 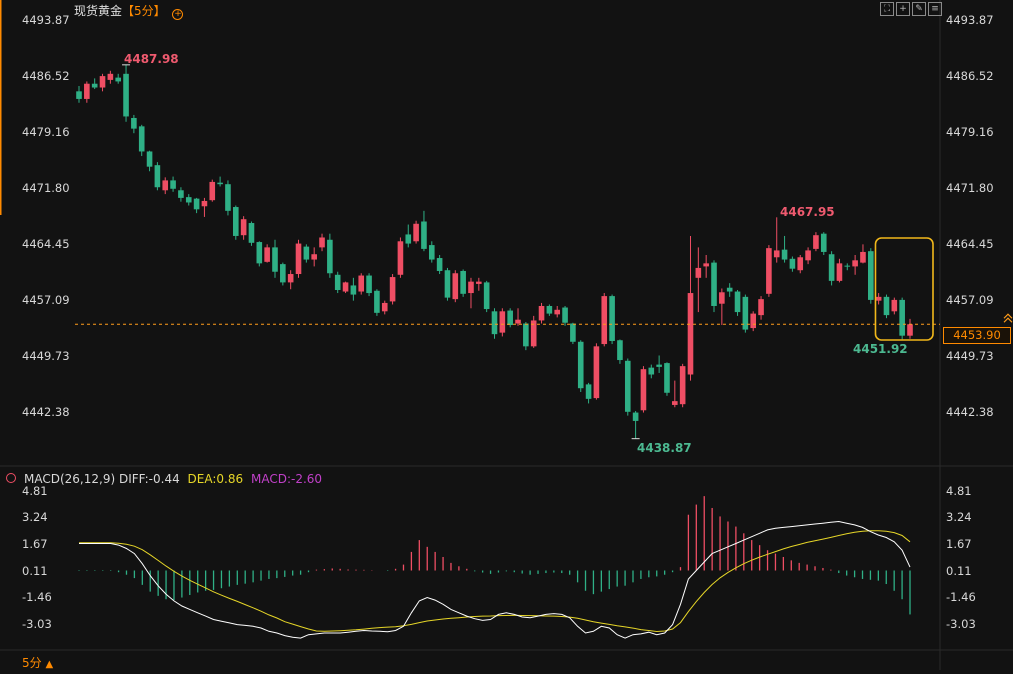 What do you see at coordinates (49, 664) in the screenshot?
I see `triangle-up-icon: ▲` at bounding box center [49, 664].